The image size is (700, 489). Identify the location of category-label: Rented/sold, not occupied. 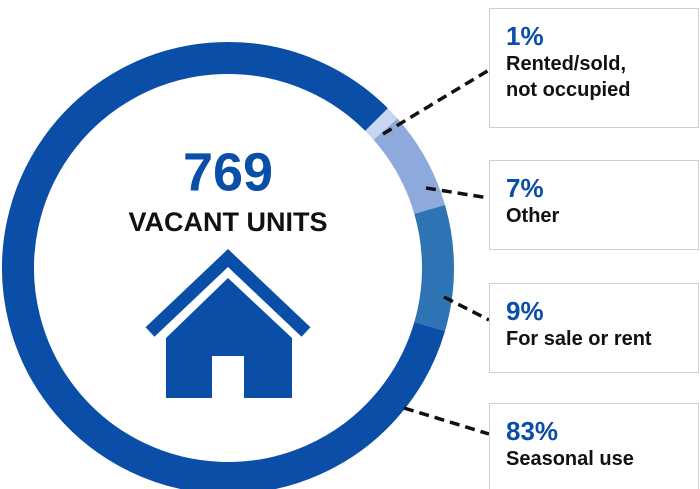
(568, 77).